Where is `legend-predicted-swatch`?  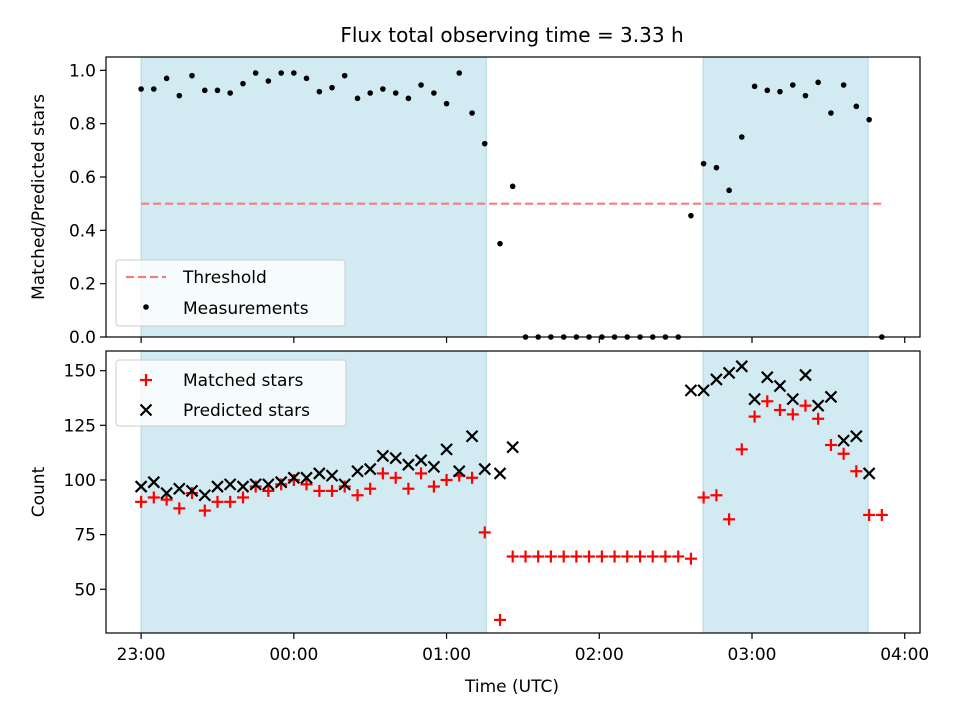
legend-predicted-swatch is located at coordinates (146, 410).